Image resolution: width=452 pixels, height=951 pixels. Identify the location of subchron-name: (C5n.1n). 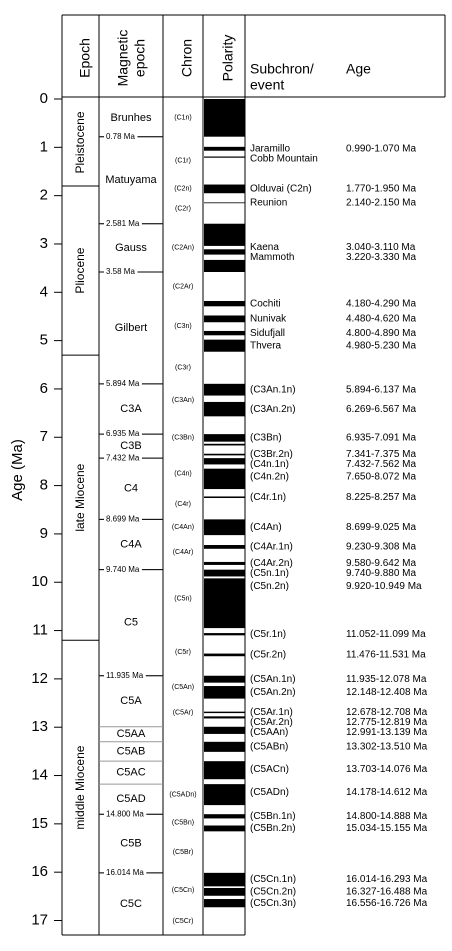
(269, 573).